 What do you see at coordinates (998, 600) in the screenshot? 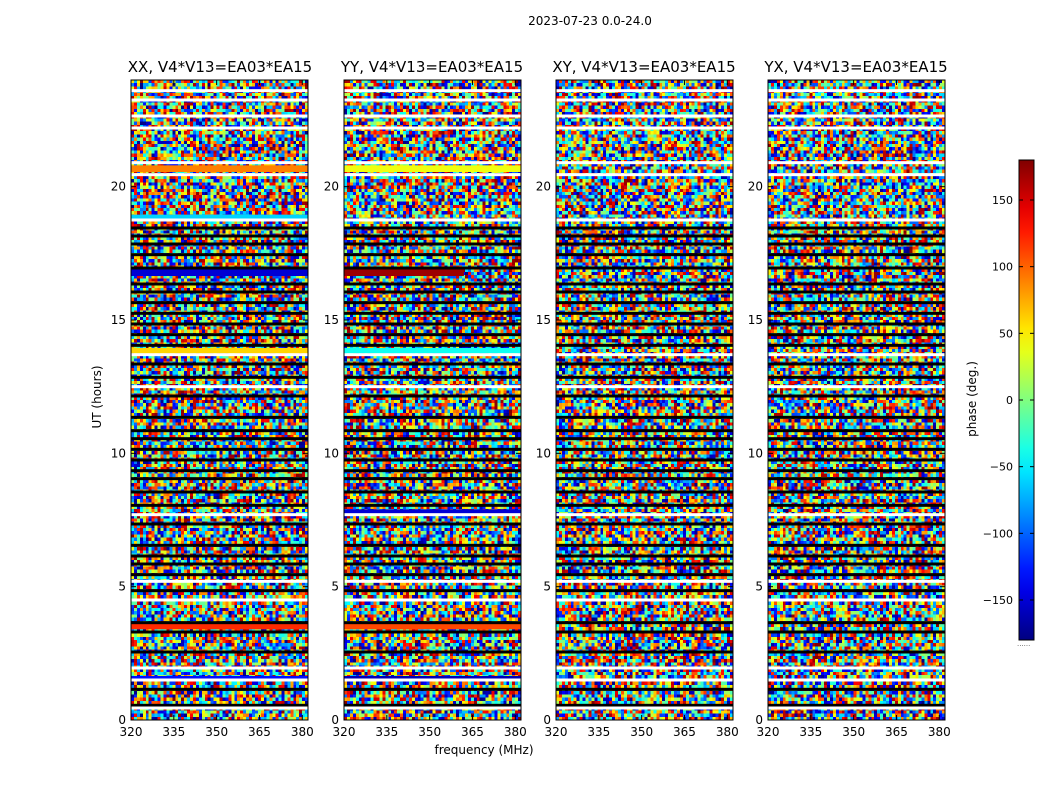
I see `colorbar-tick-label: −150` at bounding box center [998, 600].